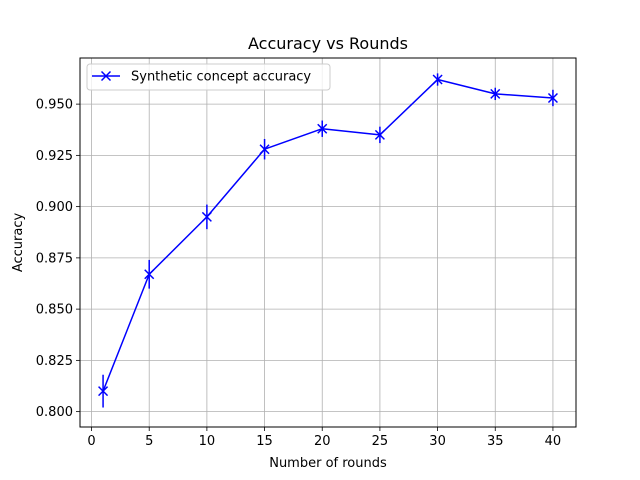  What do you see at coordinates (54, 361) in the screenshot?
I see `y-tick-label: 0.825` at bounding box center [54, 361].